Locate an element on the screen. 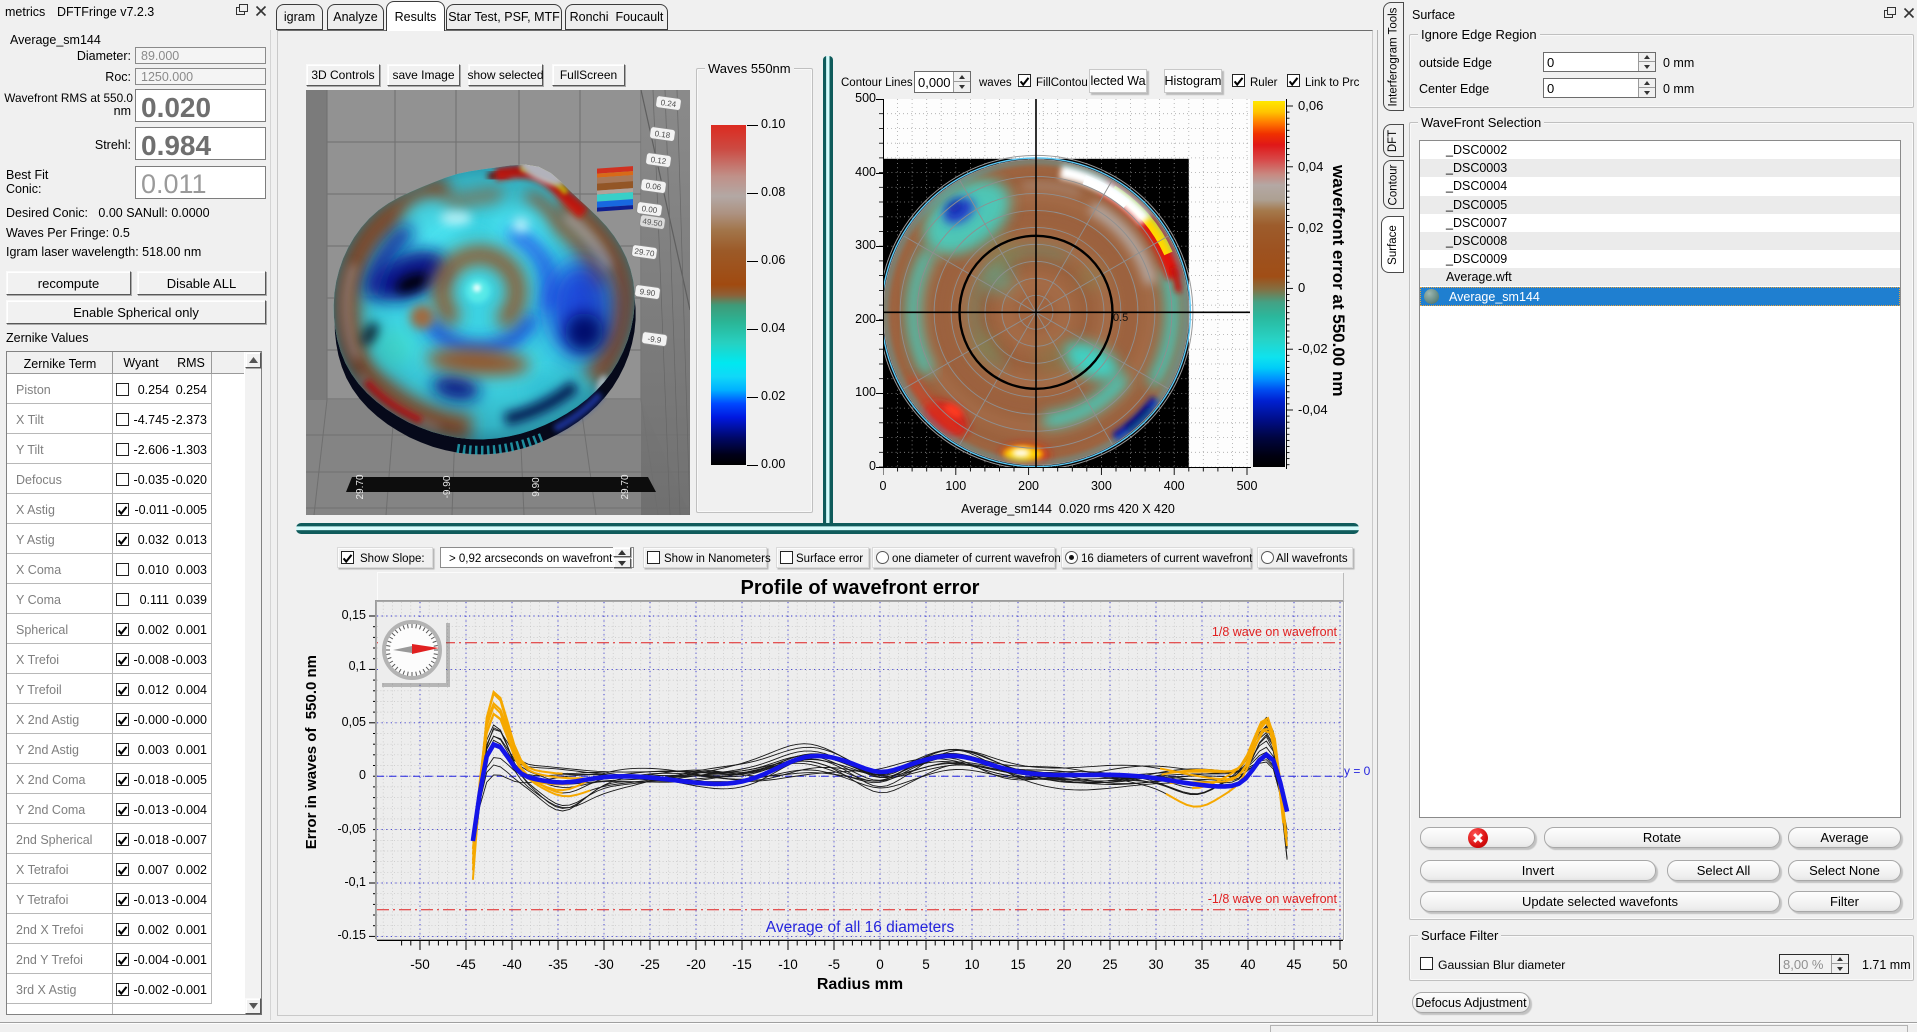 The width and height of the screenshot is (1917, 1032). svg-text: 0.12 is located at coordinates (658, 160).